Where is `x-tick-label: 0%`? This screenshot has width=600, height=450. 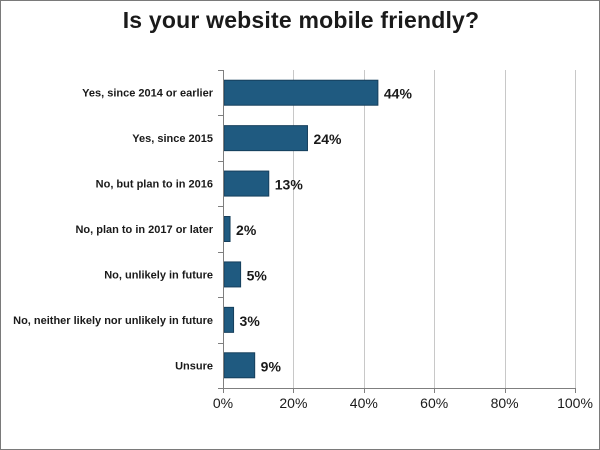 x-tick-label: 0% is located at coordinates (223, 403).